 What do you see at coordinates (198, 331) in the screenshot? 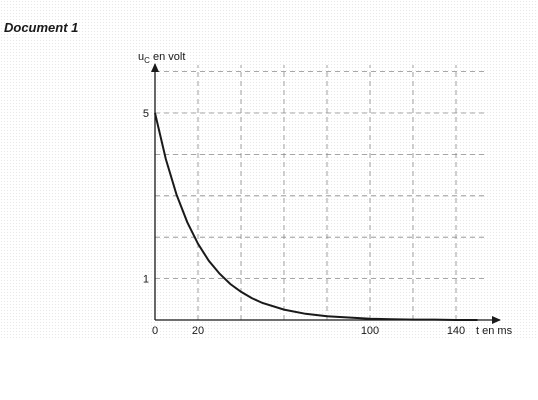
I see `x-tick-label: 20` at bounding box center [198, 331].